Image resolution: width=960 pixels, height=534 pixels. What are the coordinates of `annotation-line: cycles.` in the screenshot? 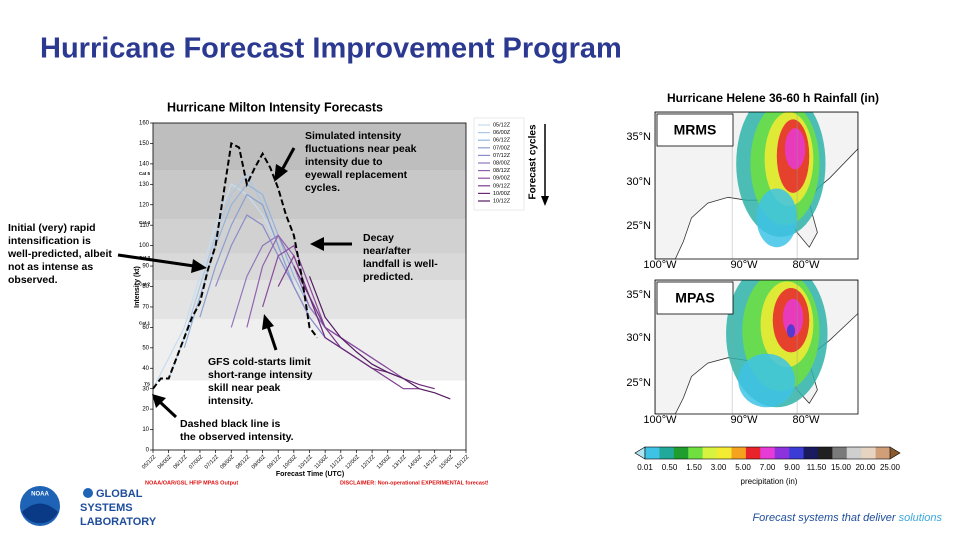 It's located at (322, 188).